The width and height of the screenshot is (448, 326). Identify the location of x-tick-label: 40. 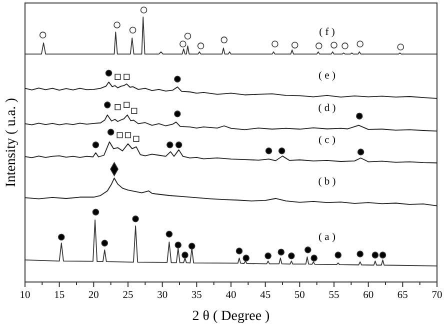
(231, 295).